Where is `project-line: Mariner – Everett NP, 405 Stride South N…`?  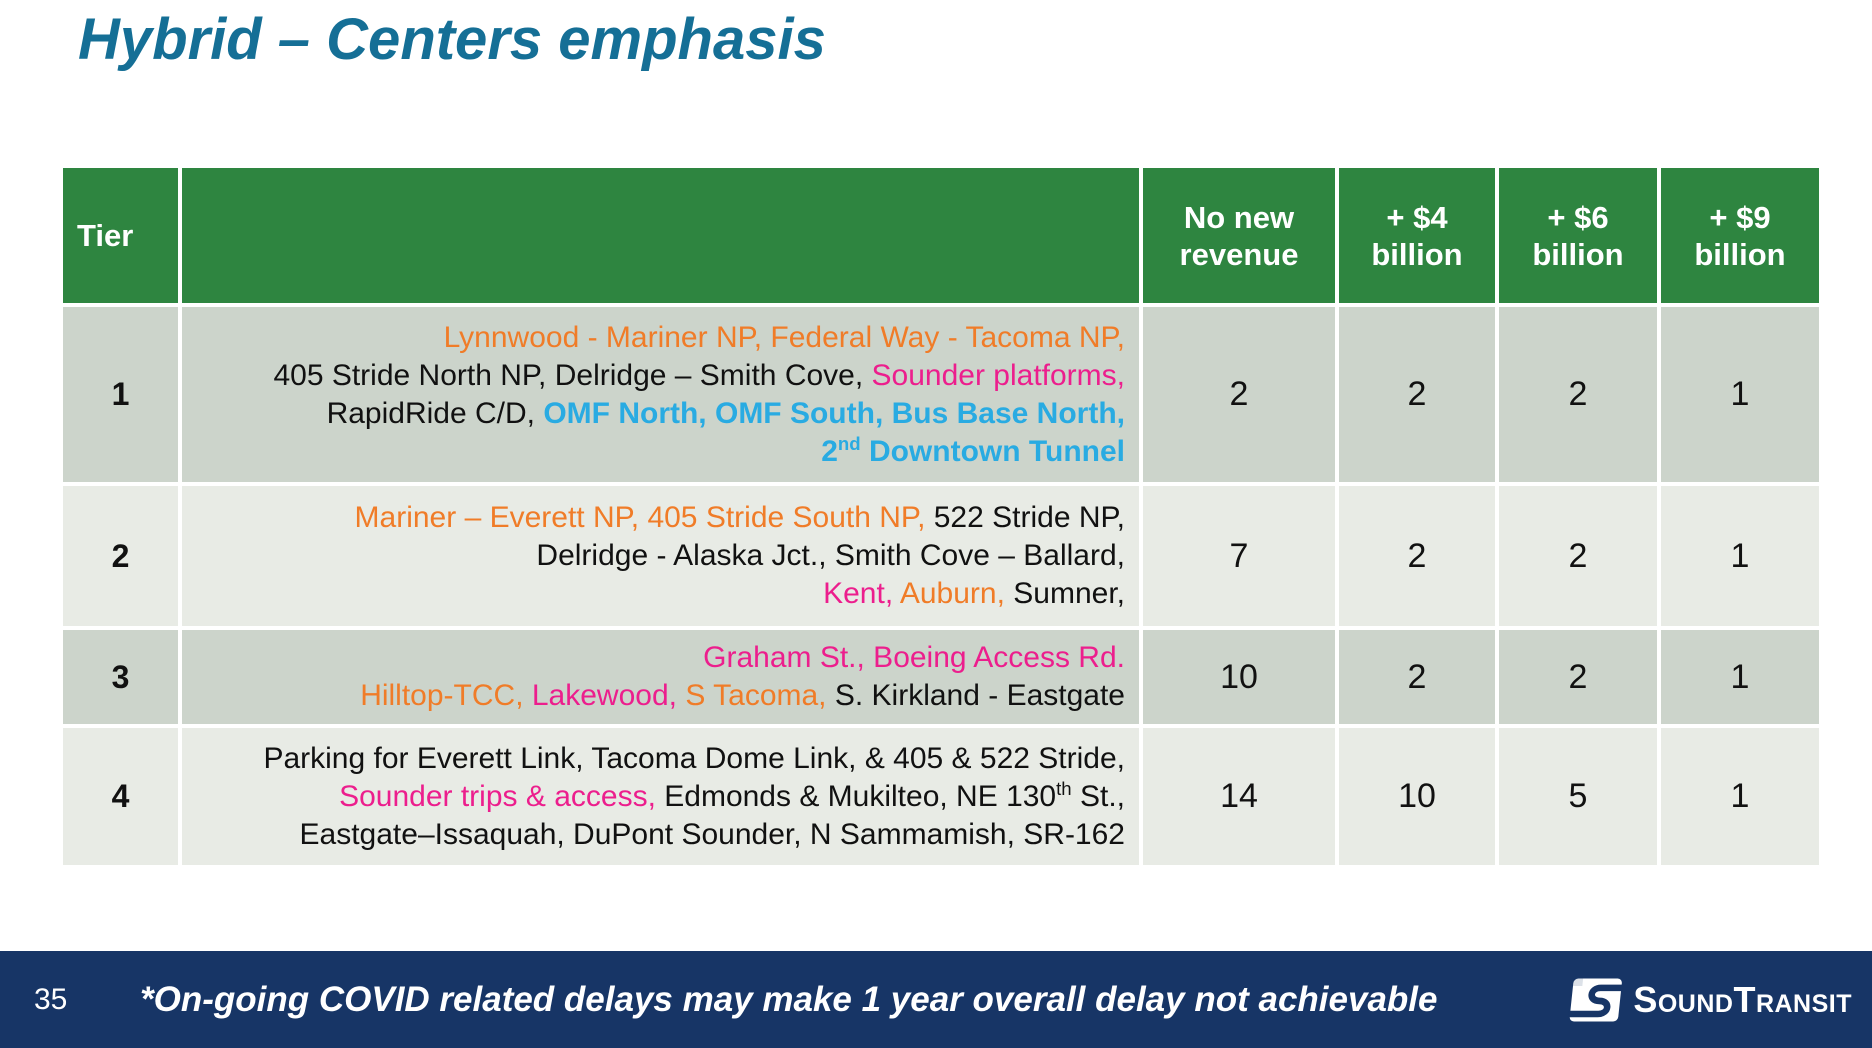 project-line: Mariner – Everett NP, 405 Stride South N… is located at coordinates (739, 517).